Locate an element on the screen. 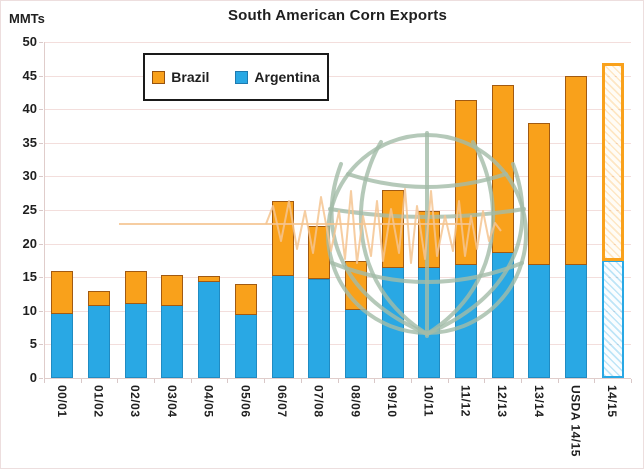 The width and height of the screenshot is (644, 469). x-tick-label: 10/11 is located at coordinates (428, 401).